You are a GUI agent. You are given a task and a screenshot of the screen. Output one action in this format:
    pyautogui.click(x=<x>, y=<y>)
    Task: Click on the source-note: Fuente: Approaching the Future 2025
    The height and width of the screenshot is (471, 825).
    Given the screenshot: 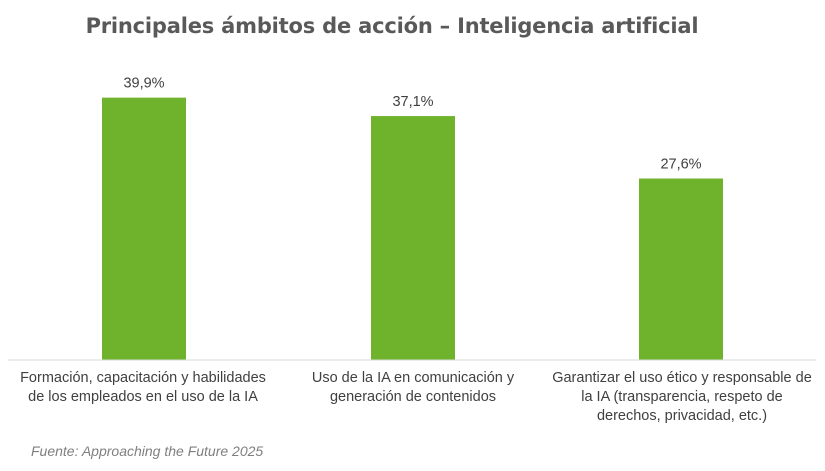 What is the action you would take?
    pyautogui.click(x=147, y=451)
    